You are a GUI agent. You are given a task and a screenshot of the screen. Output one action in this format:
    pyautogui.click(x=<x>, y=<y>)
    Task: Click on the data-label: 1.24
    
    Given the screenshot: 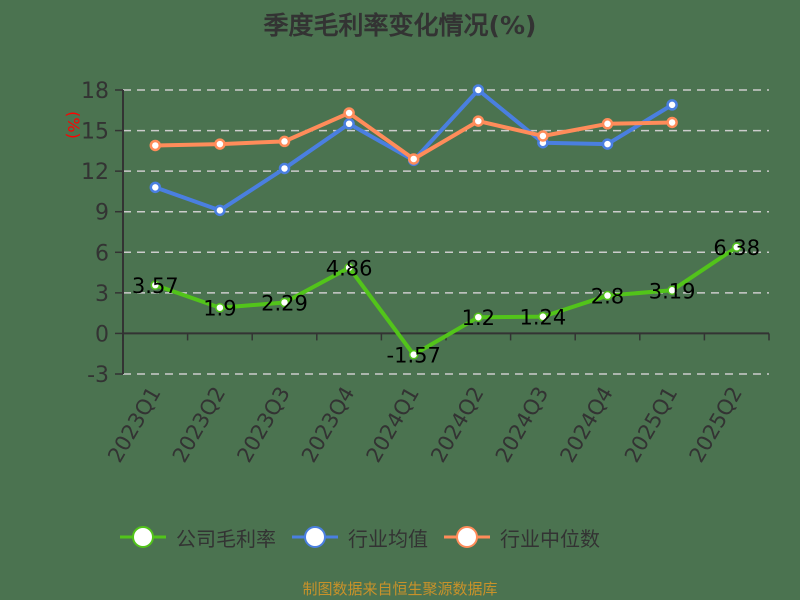 What is the action you would take?
    pyautogui.click(x=543, y=318)
    